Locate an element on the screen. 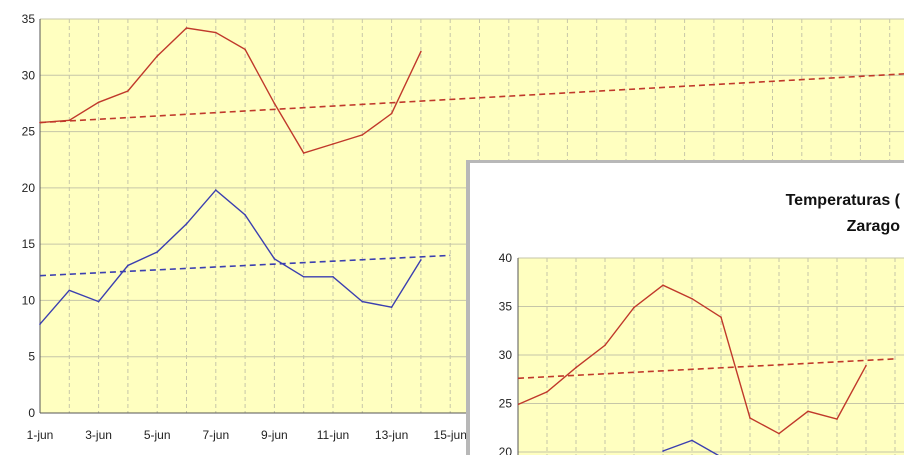 This screenshot has height=455, width=904. x-tick-label: 11-jun is located at coordinates (333, 435).